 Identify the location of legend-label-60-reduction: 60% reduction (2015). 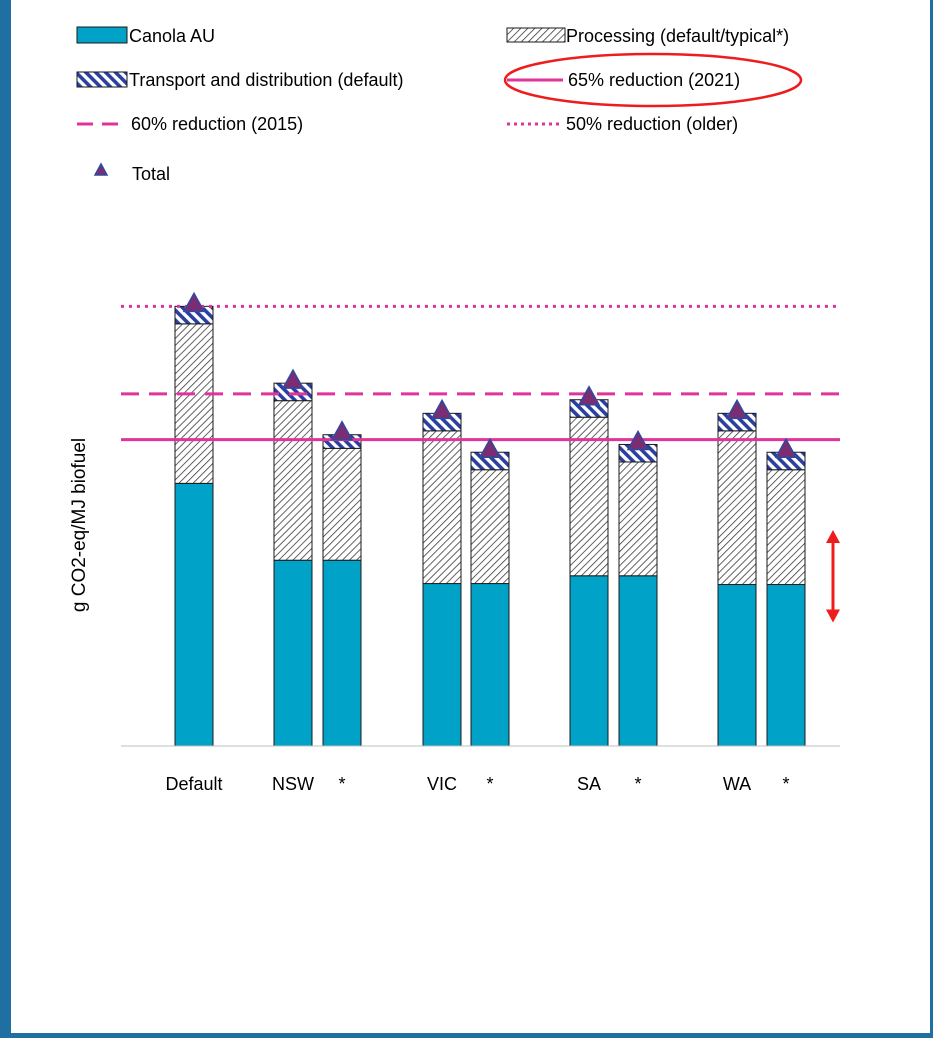
(217, 124).